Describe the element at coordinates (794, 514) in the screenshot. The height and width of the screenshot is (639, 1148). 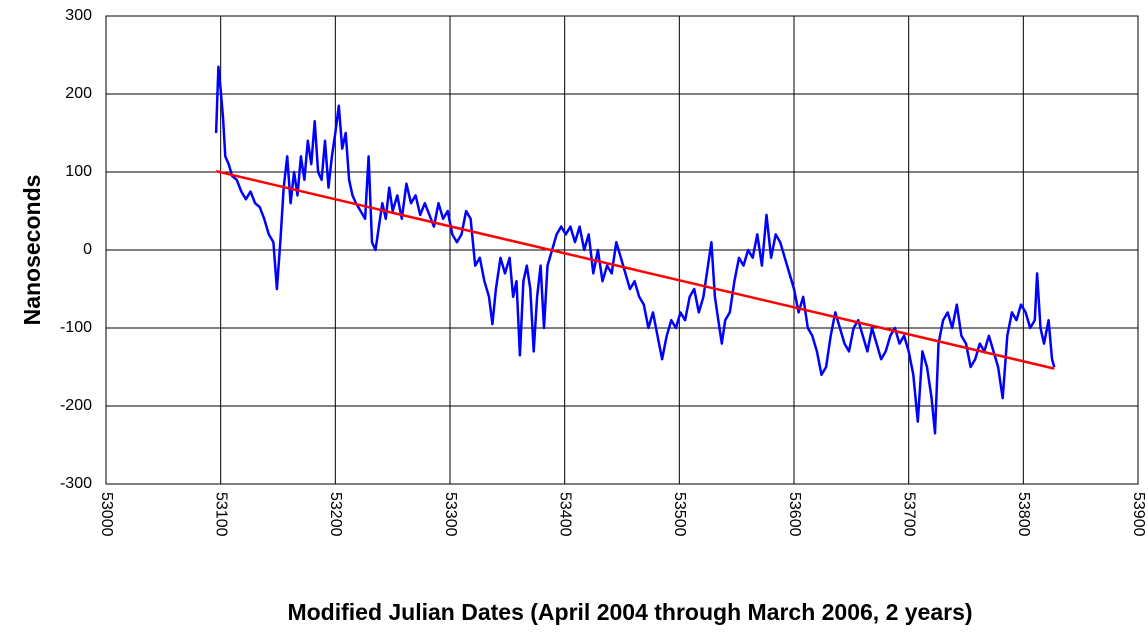
I see `x-tick-label: 53600` at that location.